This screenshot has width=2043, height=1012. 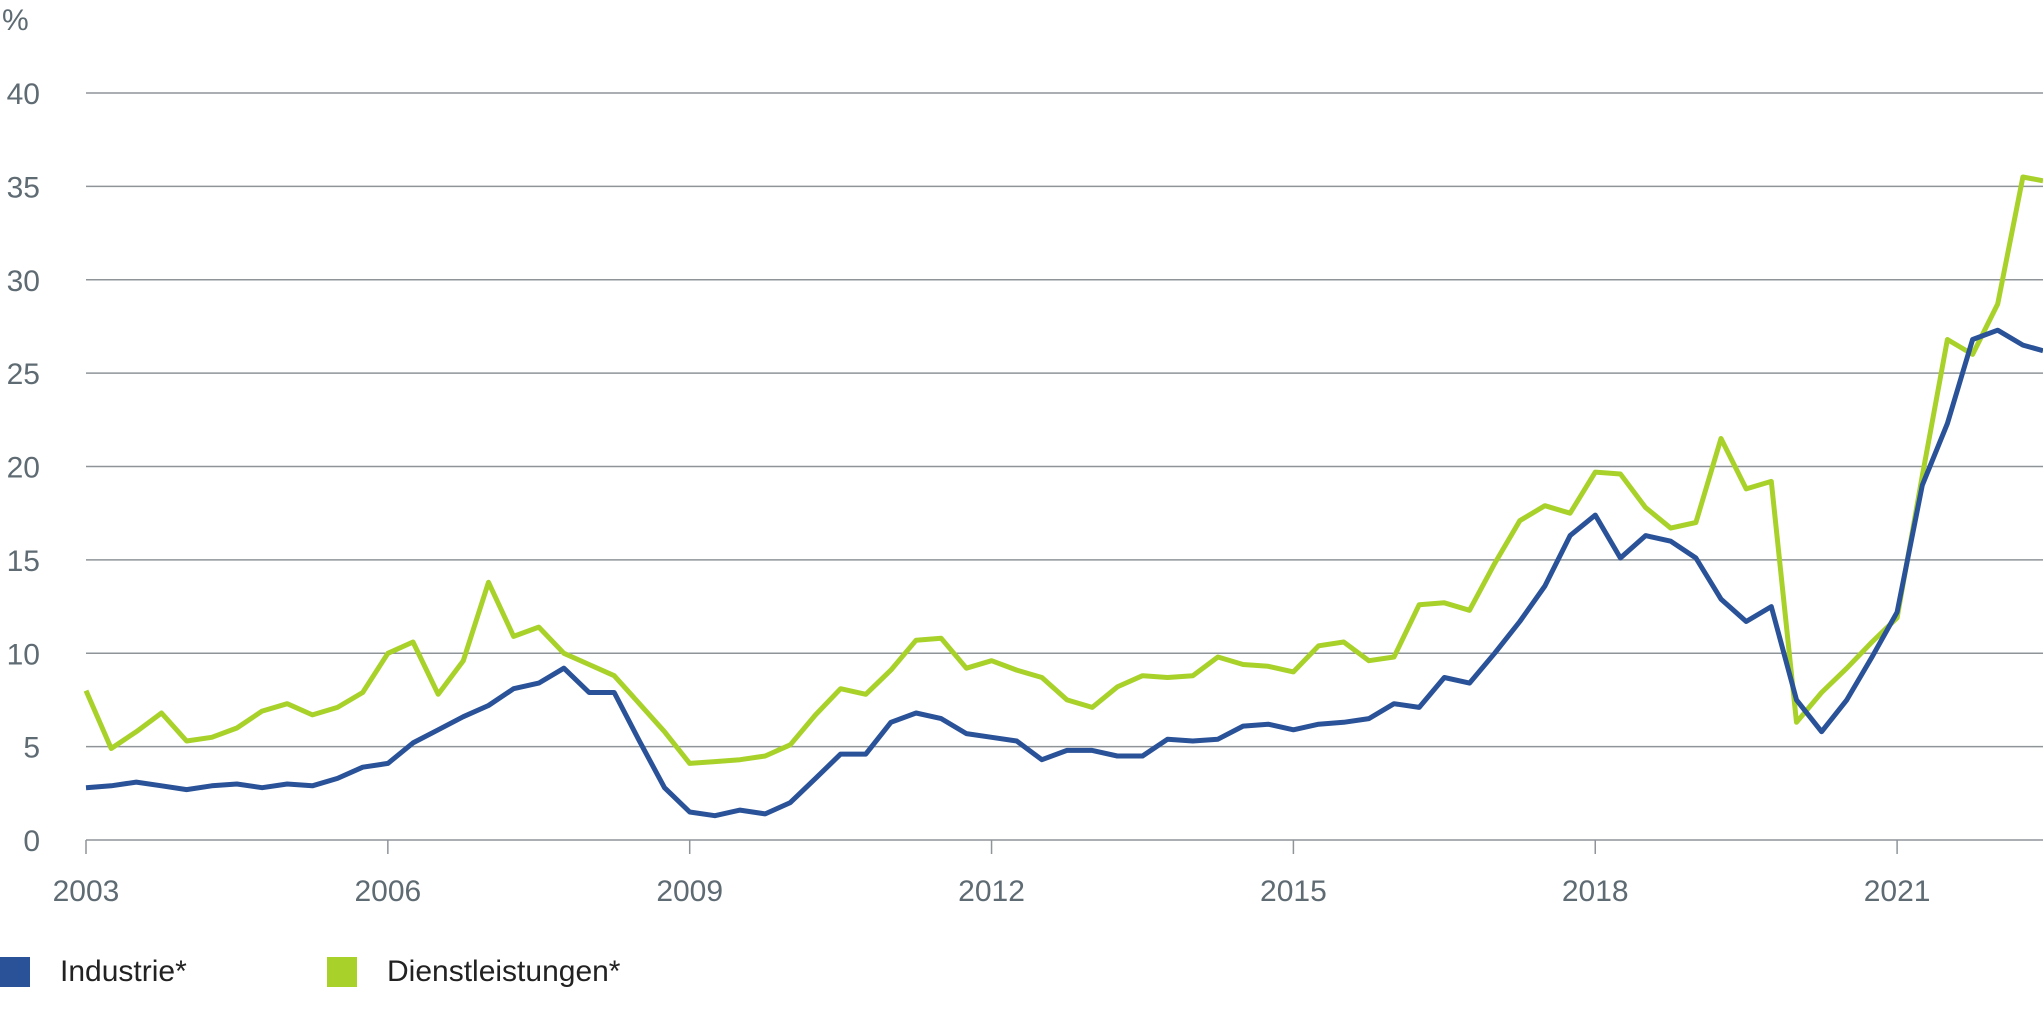 What do you see at coordinates (23, 187) in the screenshot?
I see `y-tick-label-35: 35` at bounding box center [23, 187].